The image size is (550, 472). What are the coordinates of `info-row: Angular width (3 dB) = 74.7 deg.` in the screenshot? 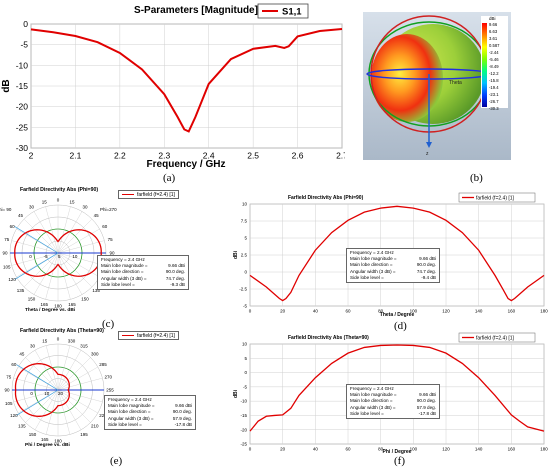 It's located at (393, 272).